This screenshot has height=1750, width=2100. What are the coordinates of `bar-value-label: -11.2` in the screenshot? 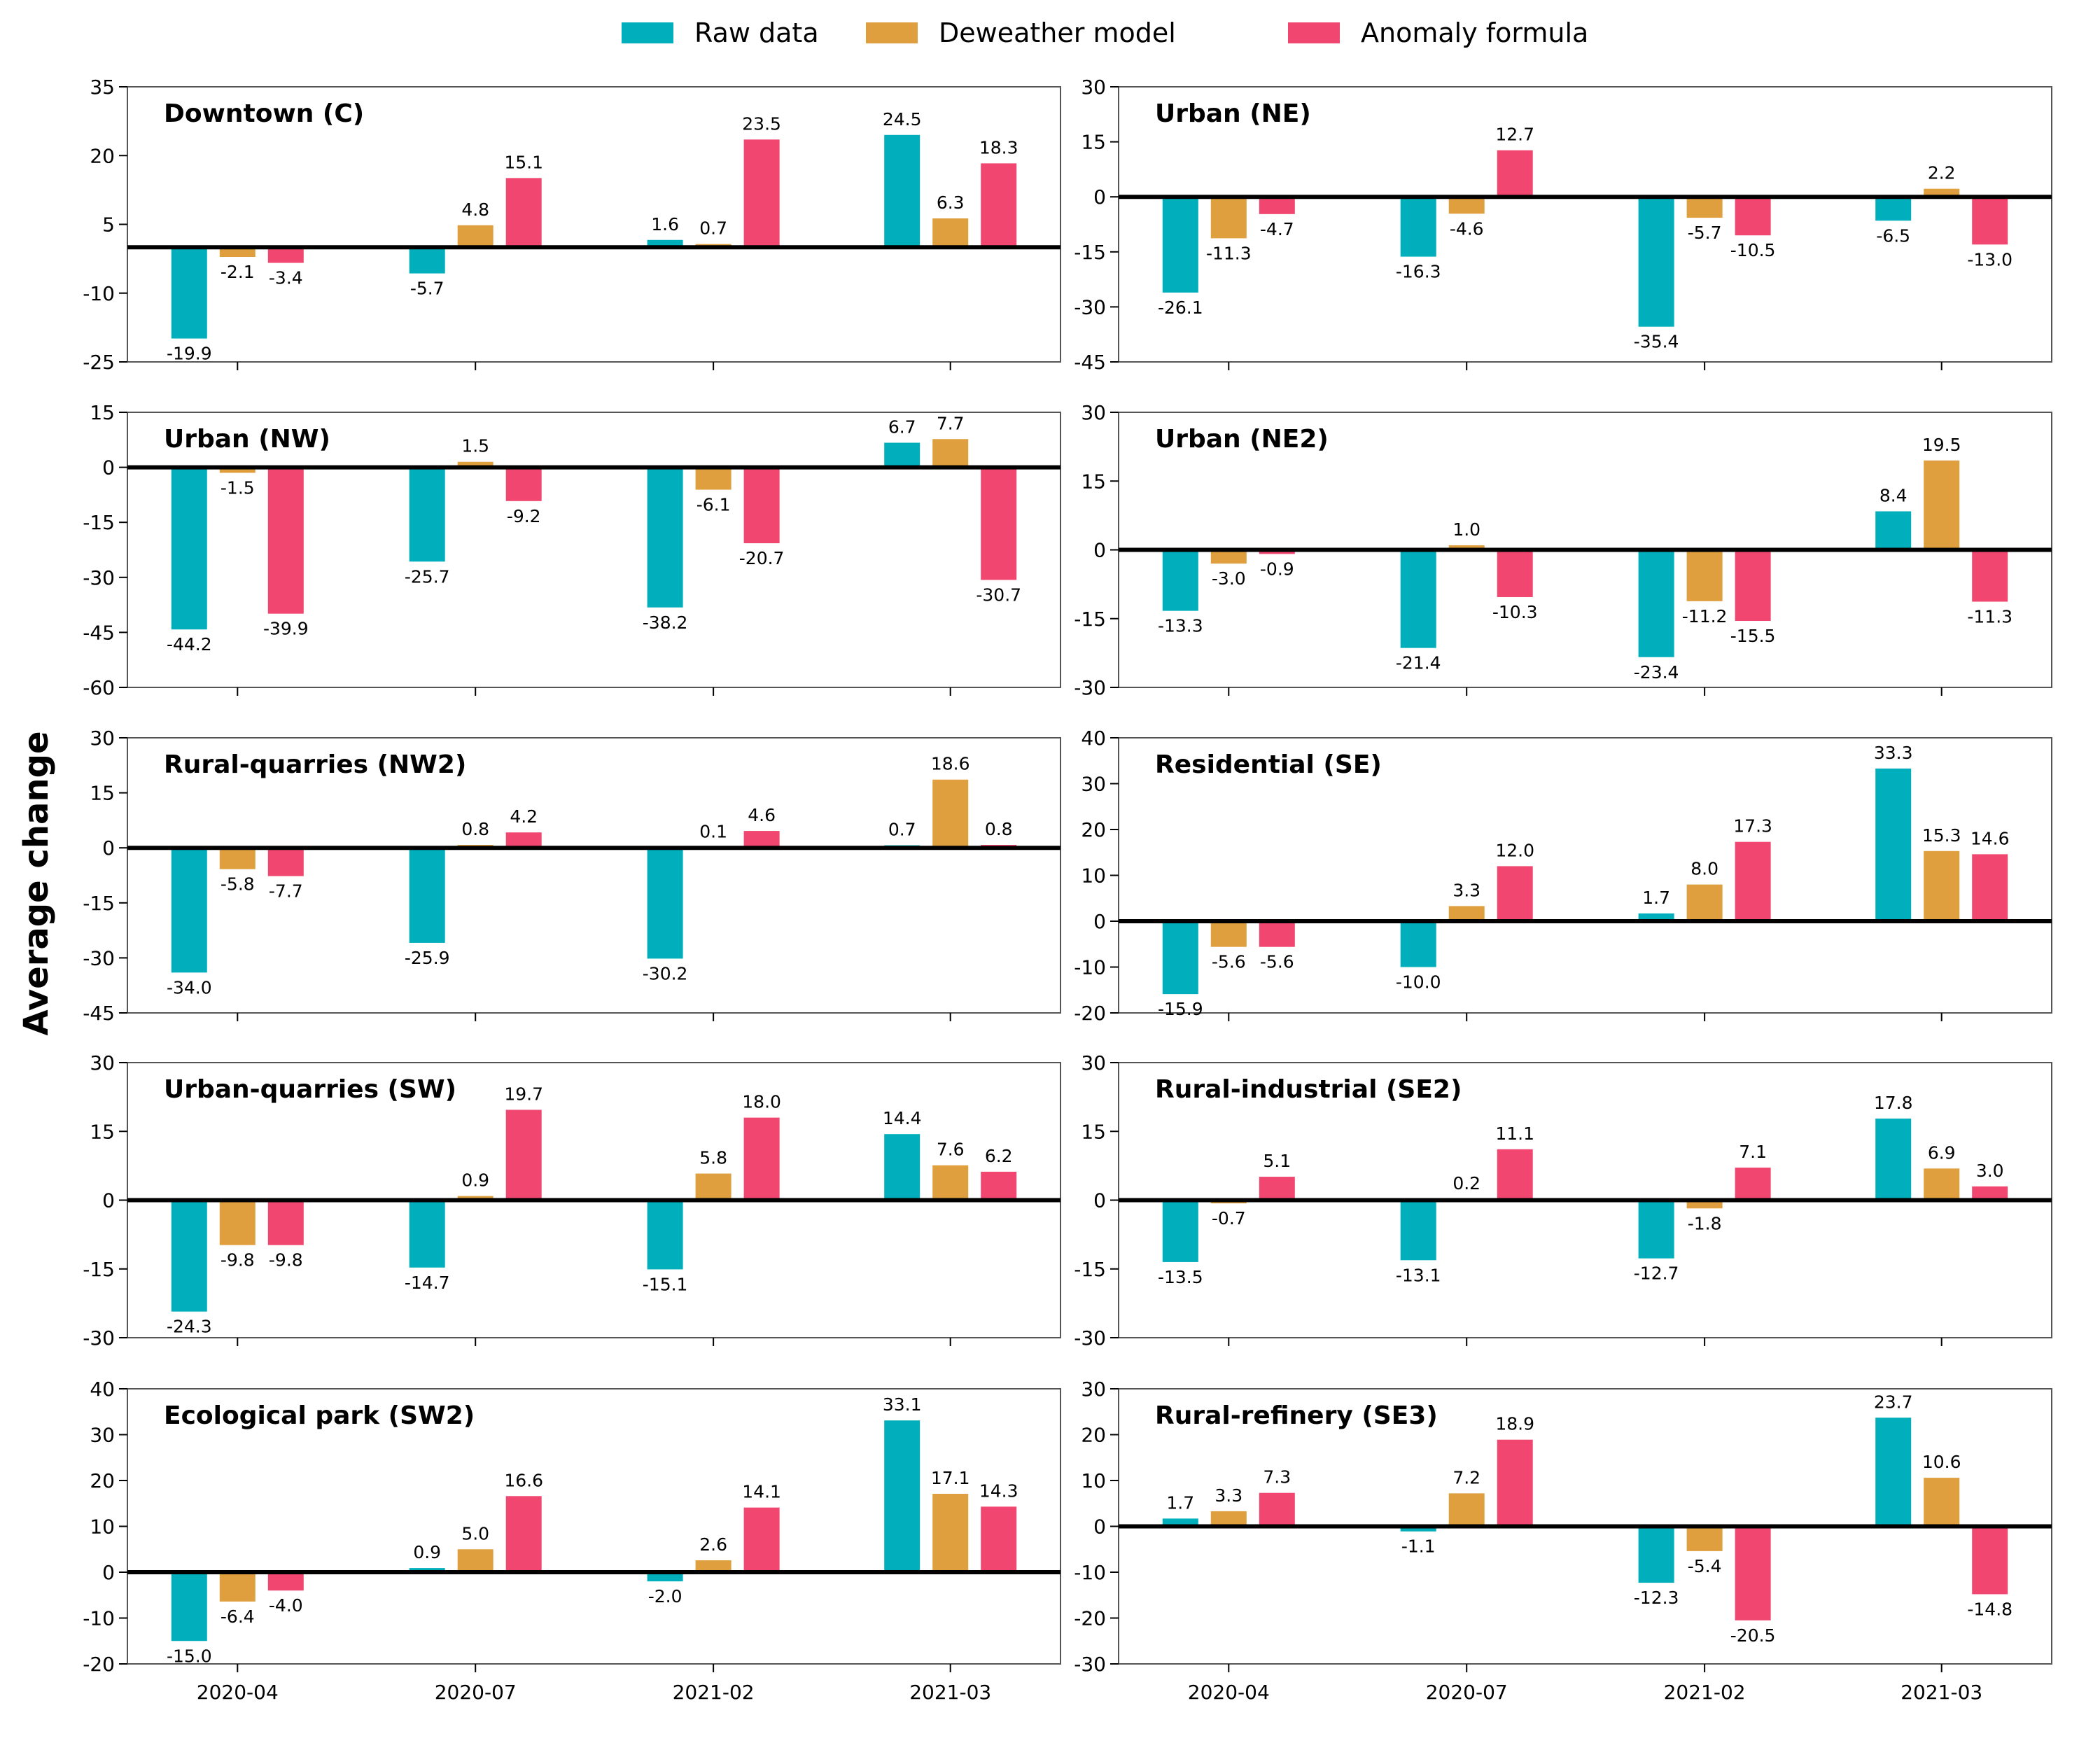 It's located at (1705, 616).